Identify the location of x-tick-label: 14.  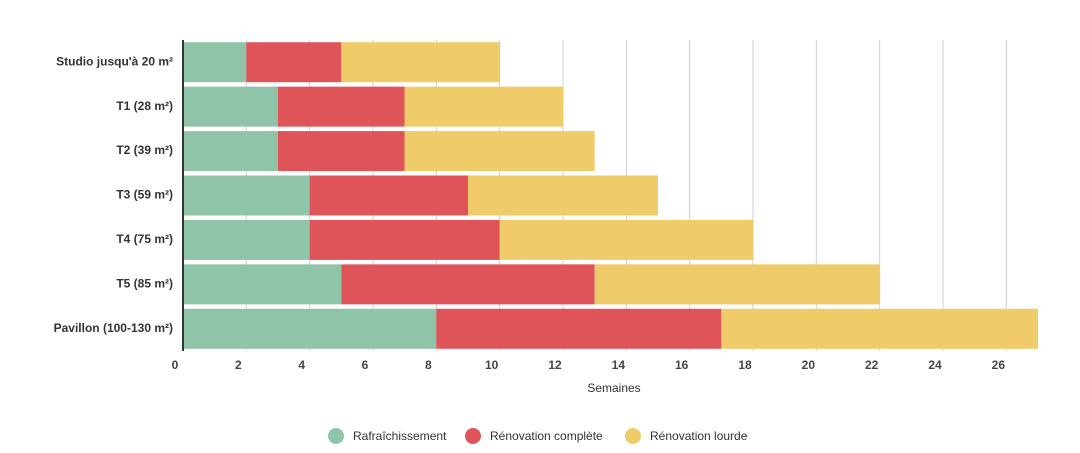
(619, 365).